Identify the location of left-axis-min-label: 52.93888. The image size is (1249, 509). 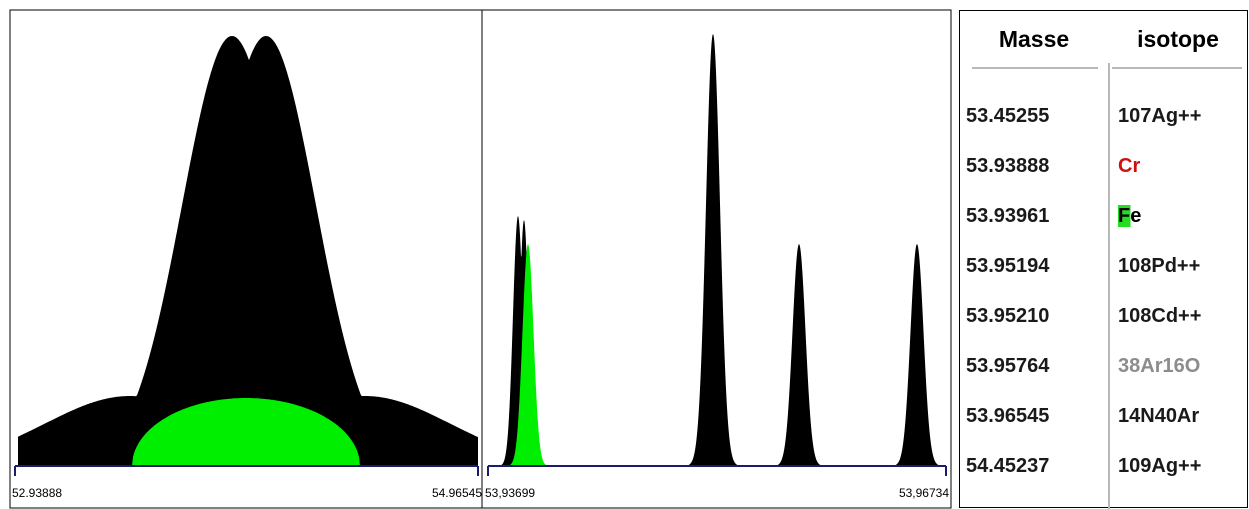
(37, 493).